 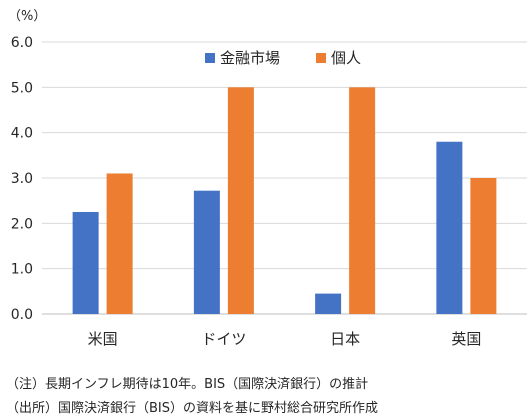 What do you see at coordinates (192, 408) in the screenshot?
I see `footnote-source: （出所）国際決済銀行（BIS）の資料を基に野村総合研究所作成` at bounding box center [192, 408].